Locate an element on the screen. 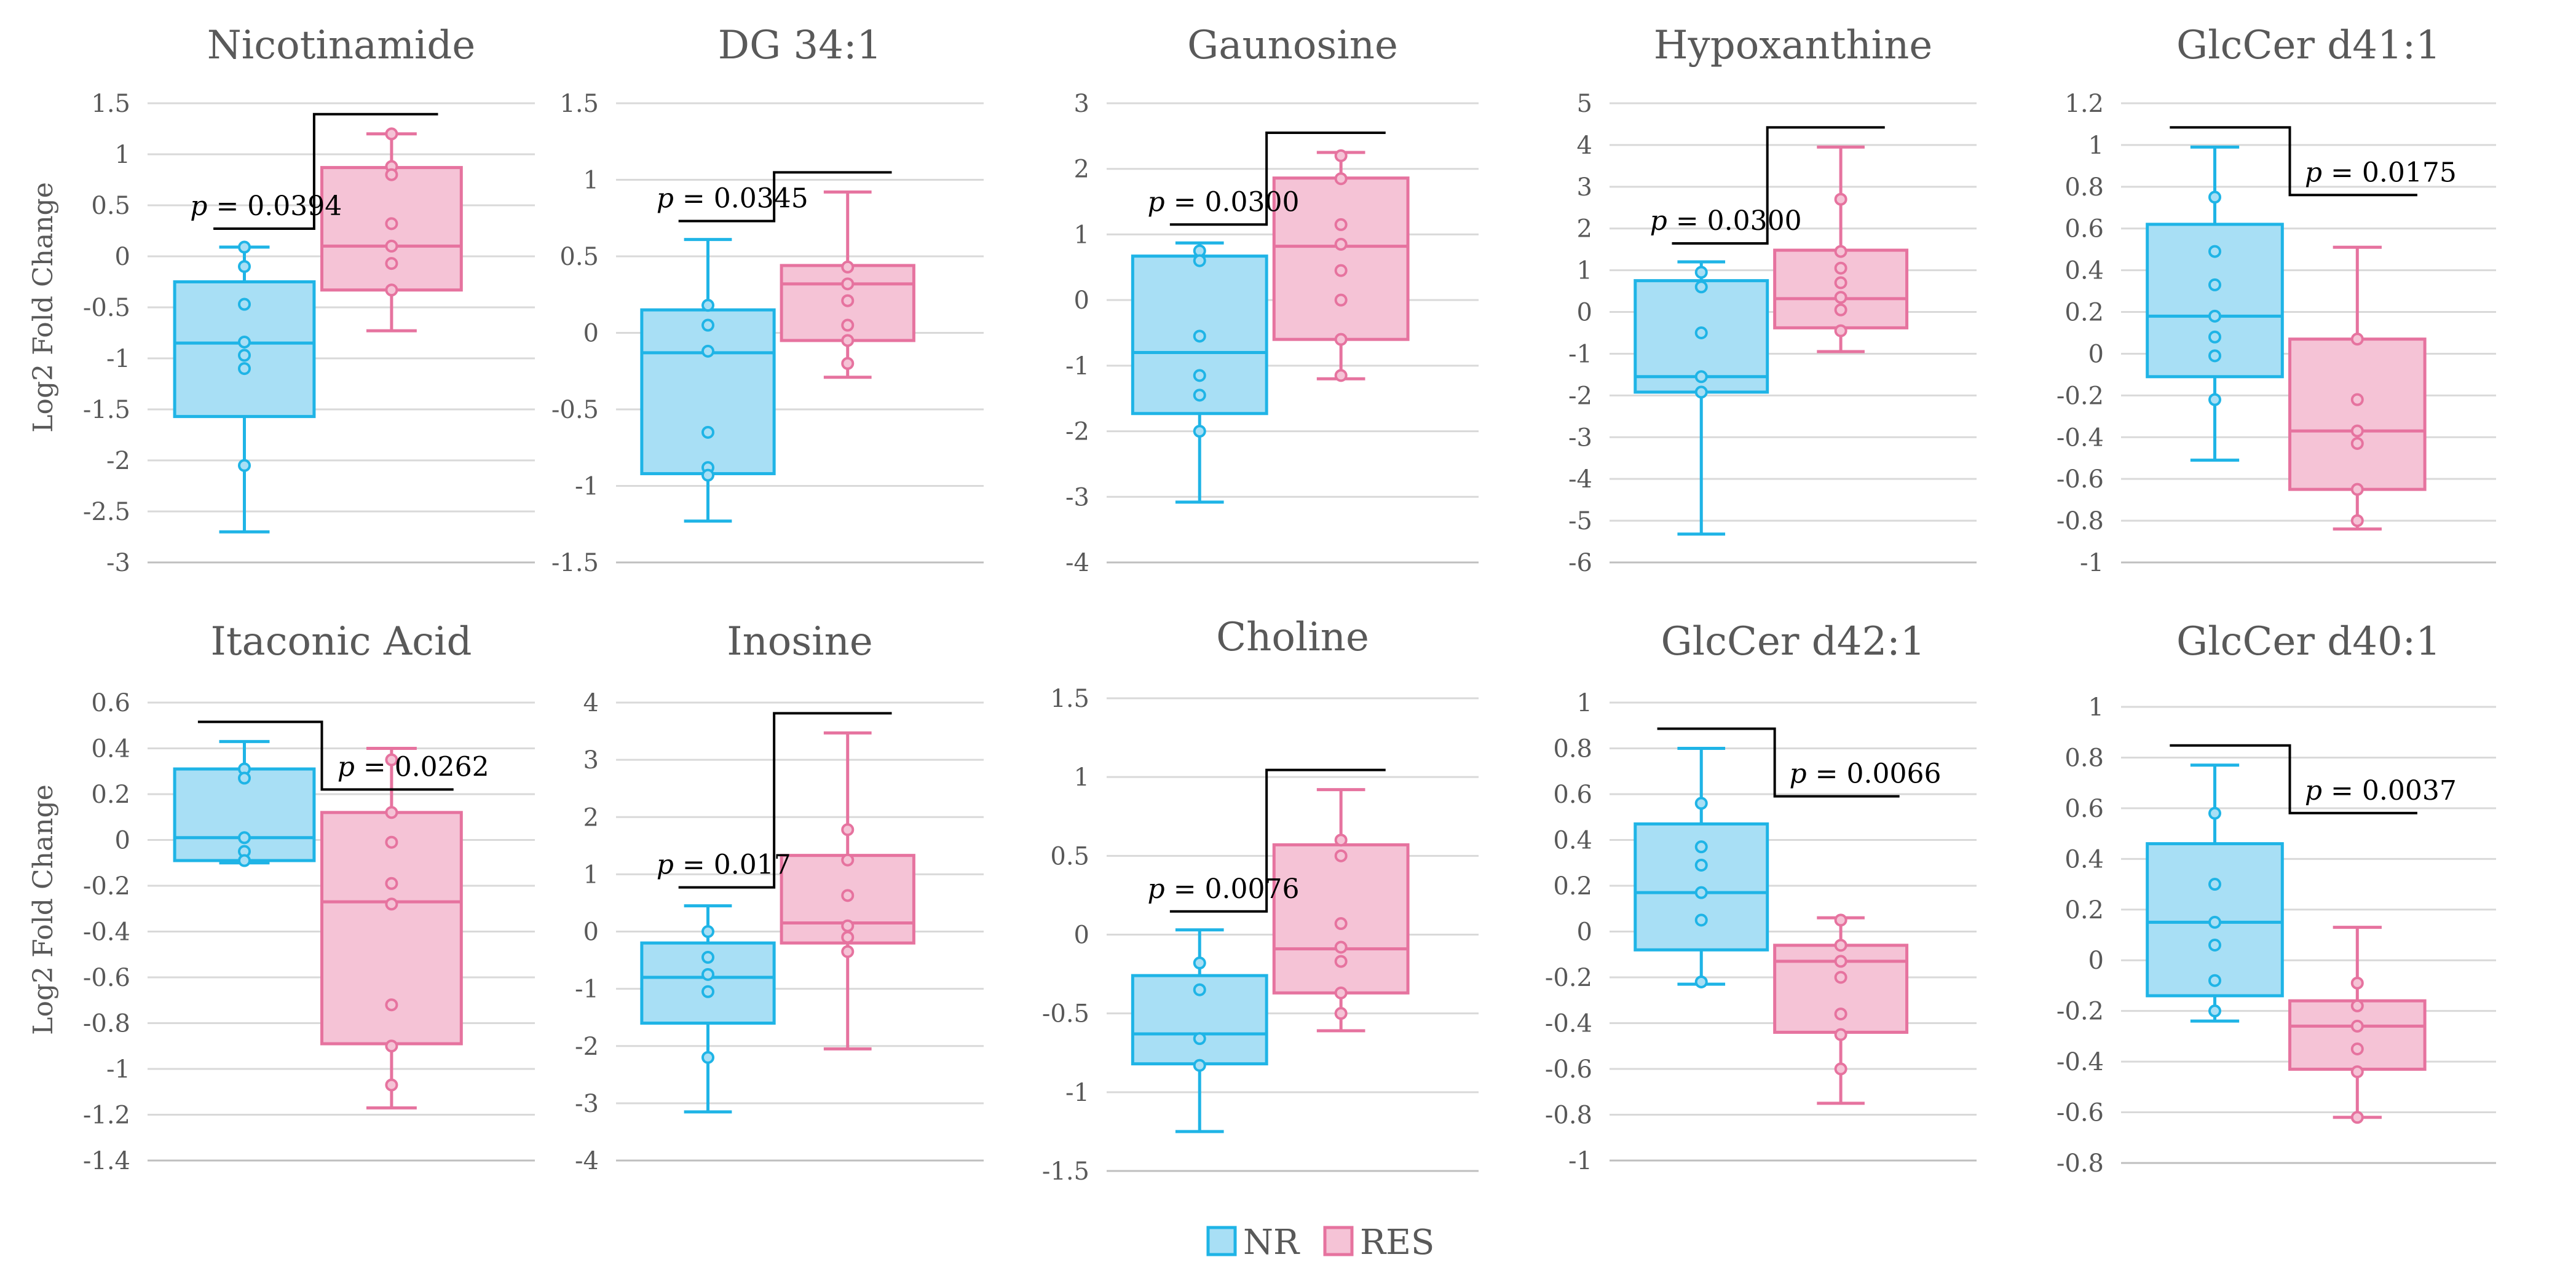 The image size is (2576, 1281). y-tick-label: 2 is located at coordinates (1081, 170).